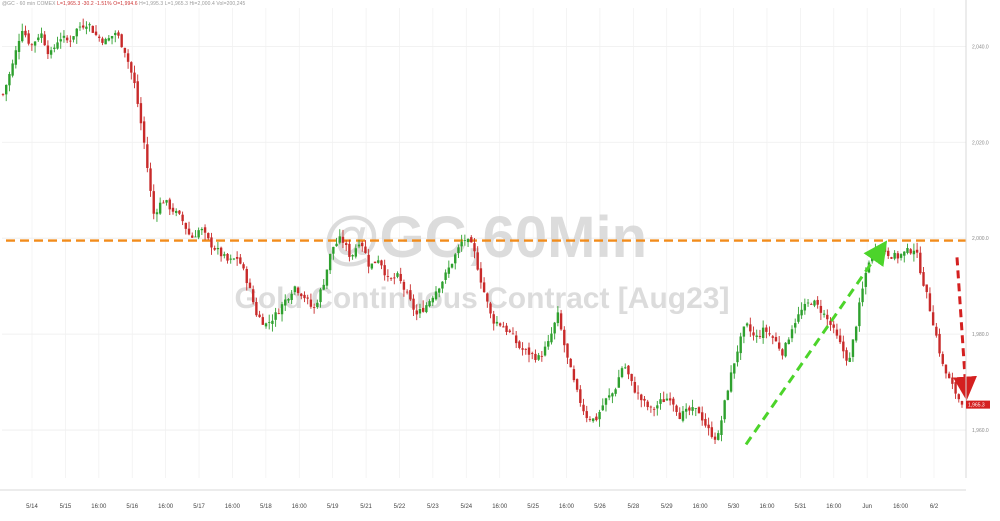  Describe the element at coordinates (103, 4) in the screenshot. I see `info-pct: -1.51%` at that location.